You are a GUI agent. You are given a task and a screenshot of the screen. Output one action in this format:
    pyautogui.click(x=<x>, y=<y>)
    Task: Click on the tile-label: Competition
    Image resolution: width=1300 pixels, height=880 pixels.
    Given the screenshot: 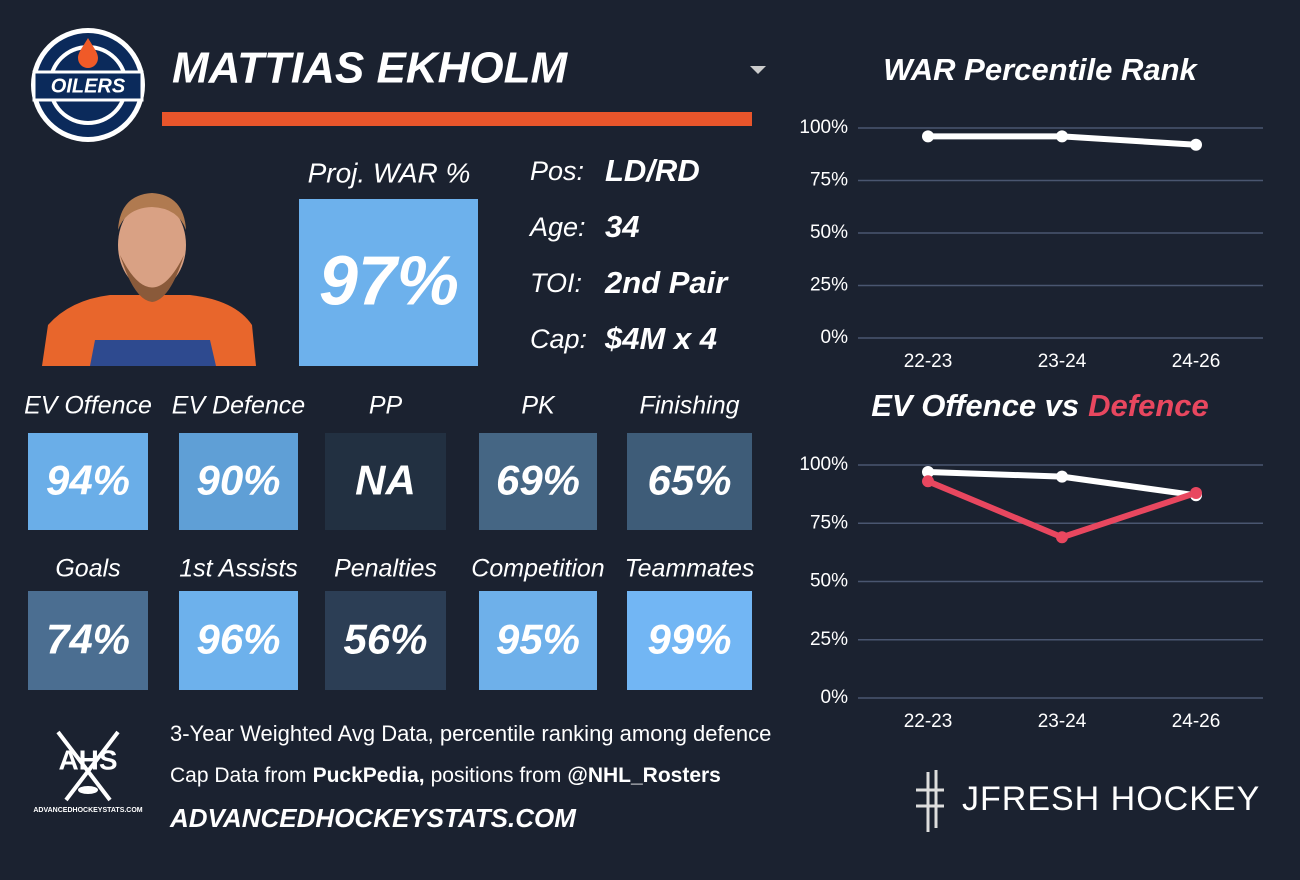 What is the action you would take?
    pyautogui.click(x=537, y=569)
    